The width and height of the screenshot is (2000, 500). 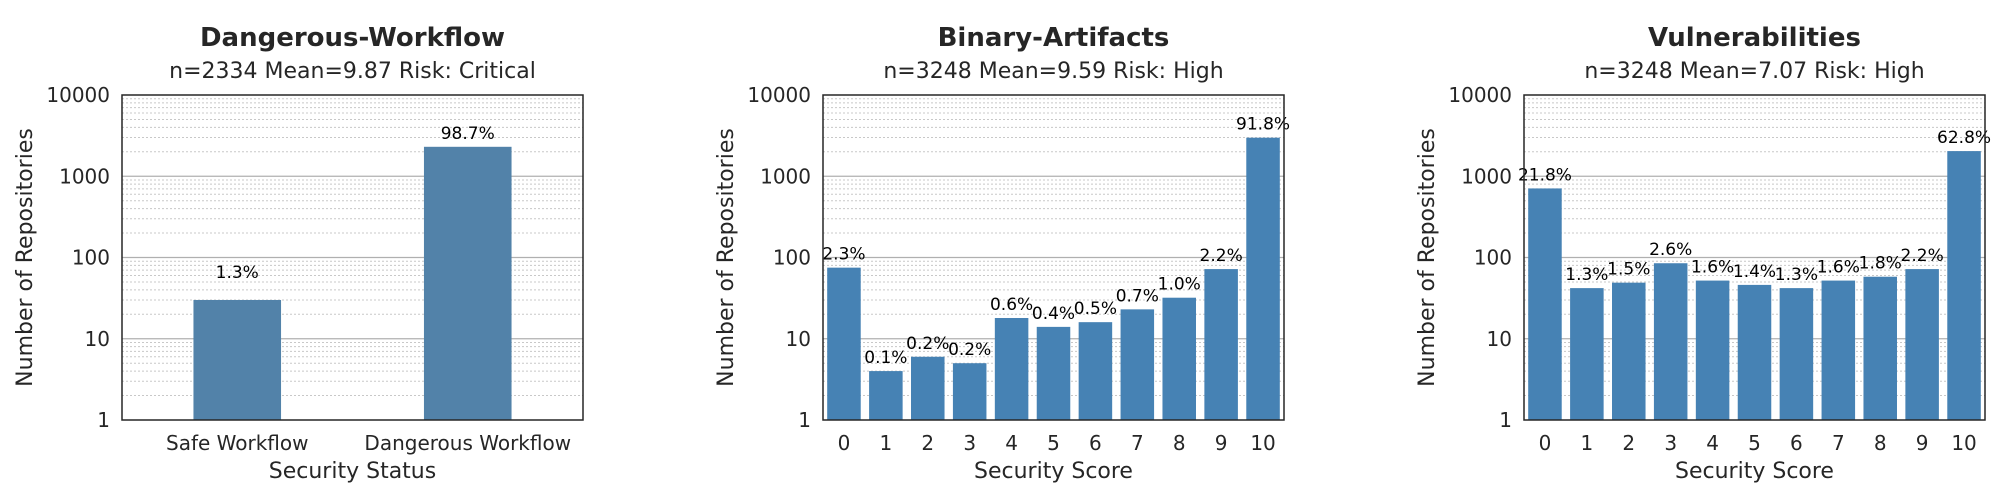 I want to click on data-label: 1.5%, so click(x=1628, y=270).